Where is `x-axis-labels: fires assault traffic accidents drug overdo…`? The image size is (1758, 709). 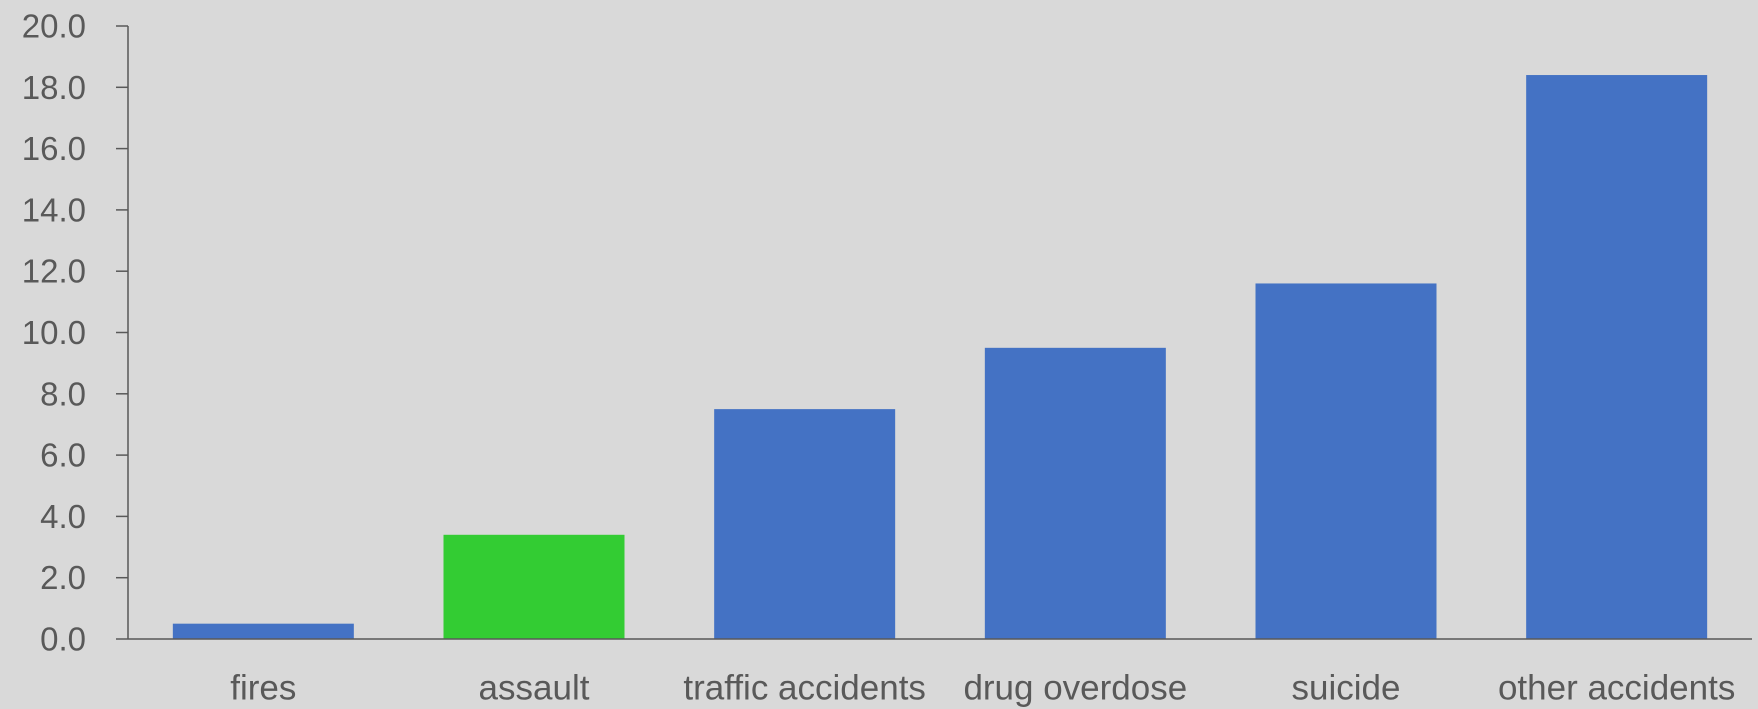
x-axis-labels: fires assault traffic accidents drug overdo… is located at coordinates (982, 688).